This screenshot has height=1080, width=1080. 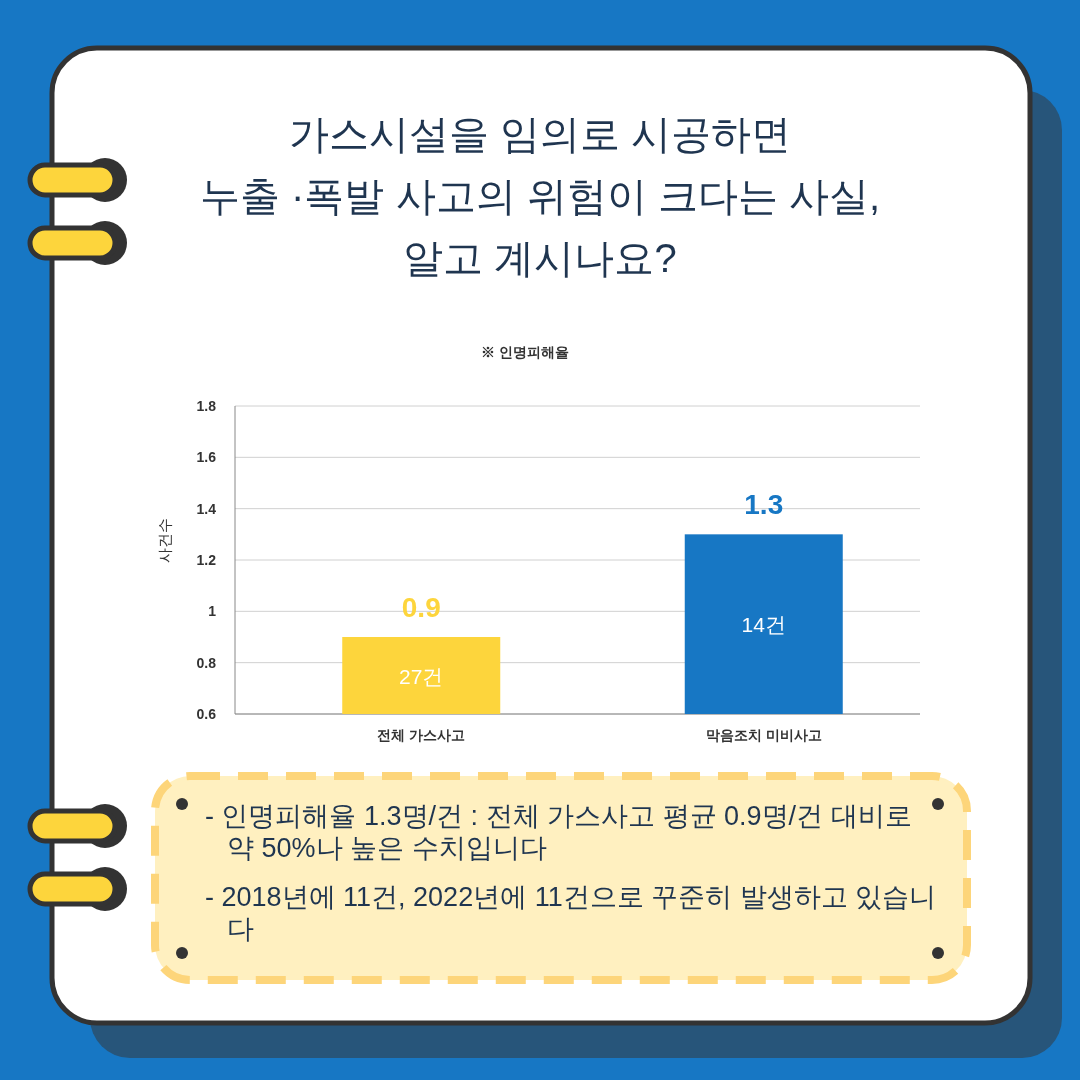 What do you see at coordinates (571, 913) in the screenshot?
I see `text: - 2018년에 11건, 2022년에 11건으로 꾸준히 발생하고 있습니다` at bounding box center [571, 913].